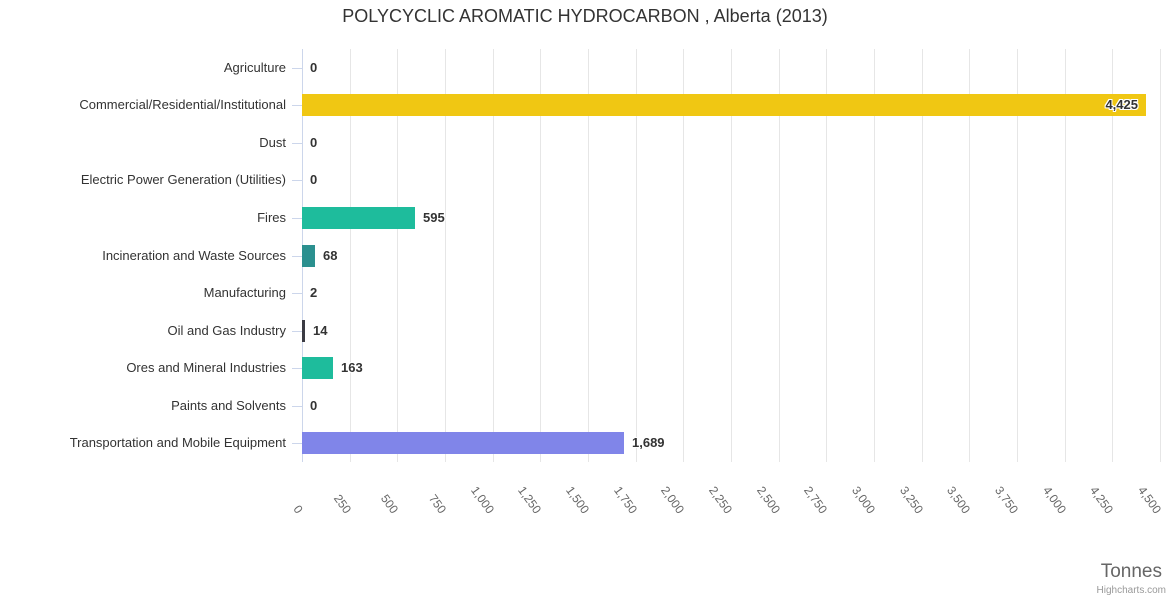  I want to click on value-axis-tick-label: 3,250, so click(911, 500).